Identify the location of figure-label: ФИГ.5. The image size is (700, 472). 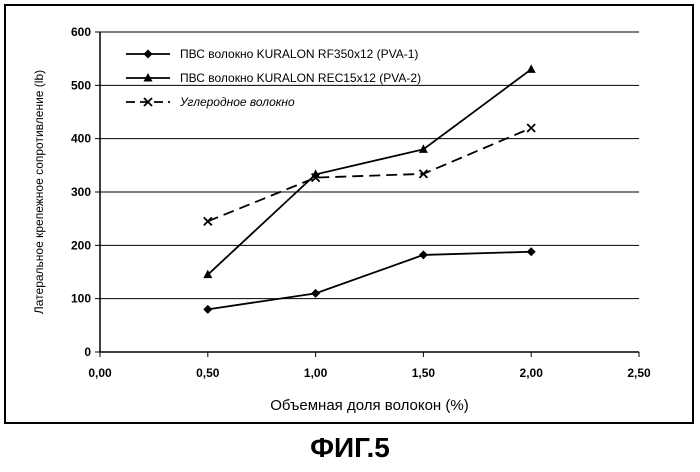
(350, 448).